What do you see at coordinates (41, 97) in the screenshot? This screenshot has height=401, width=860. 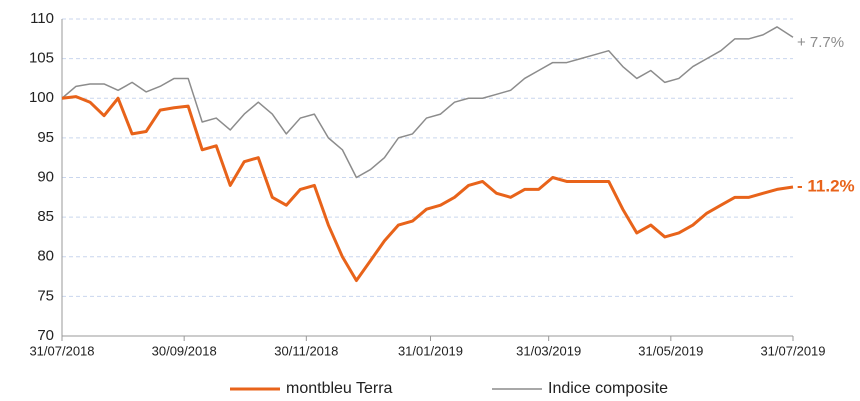 I see `y-tick-label: 100` at bounding box center [41, 97].